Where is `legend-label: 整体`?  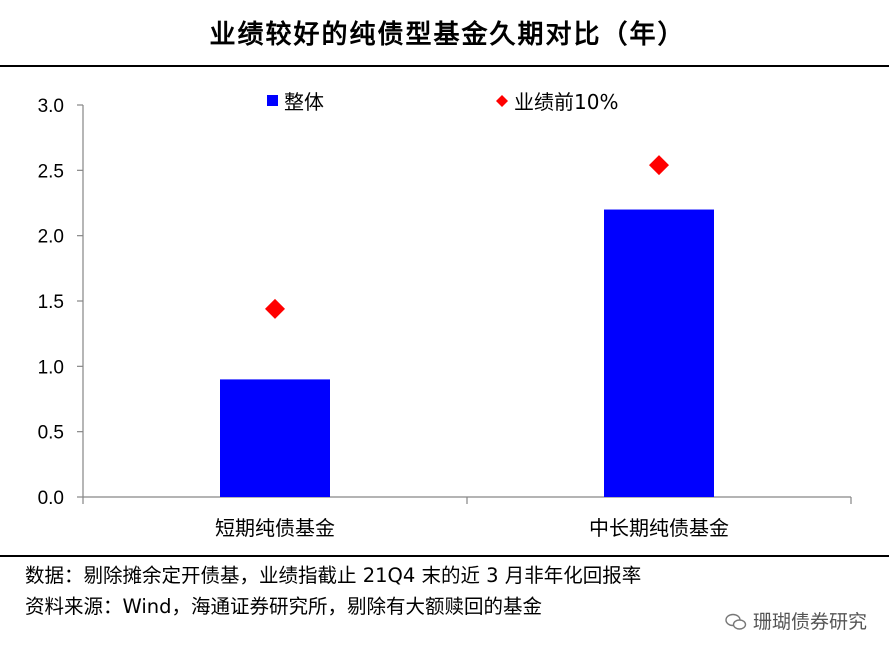
legend-label: 整体 is located at coordinates (304, 102).